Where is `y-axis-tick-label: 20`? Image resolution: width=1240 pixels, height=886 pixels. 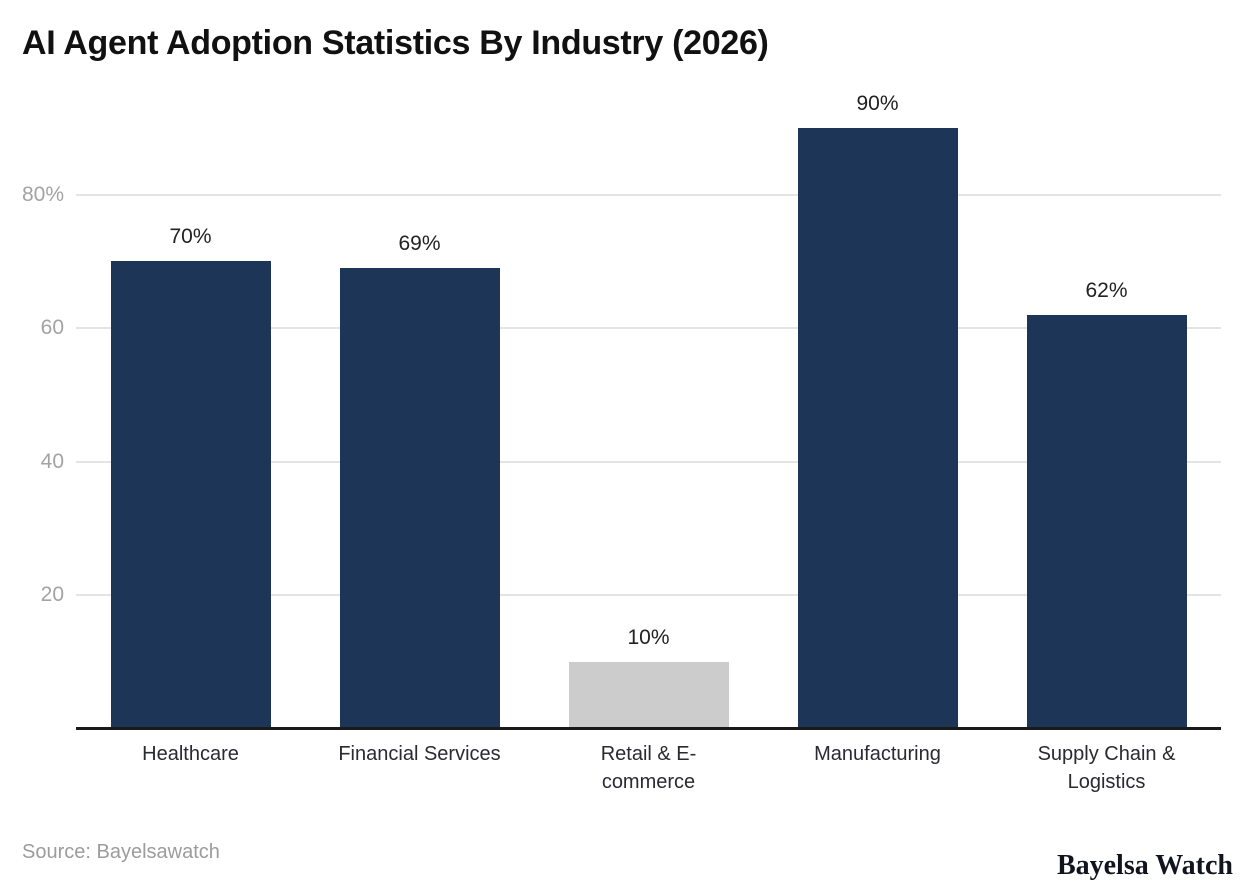
y-axis-tick-label: 20 is located at coordinates (52, 594).